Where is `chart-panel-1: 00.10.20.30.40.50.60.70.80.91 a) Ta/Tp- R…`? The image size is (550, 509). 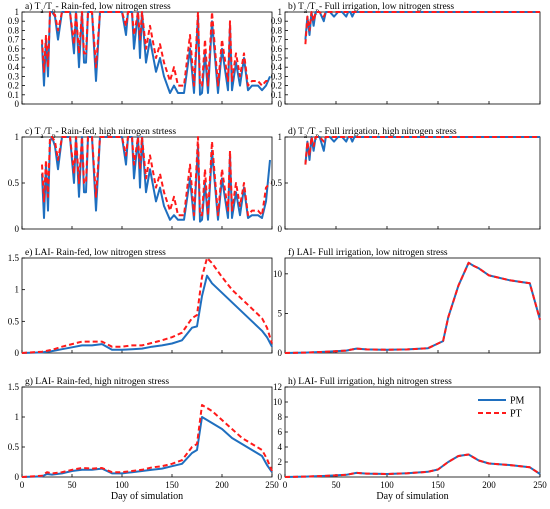
chart-panel-1: 00.10.20.30.40.50.60.70.80.91 a) Ta/Tp- R… is located at coordinates (140, 55).